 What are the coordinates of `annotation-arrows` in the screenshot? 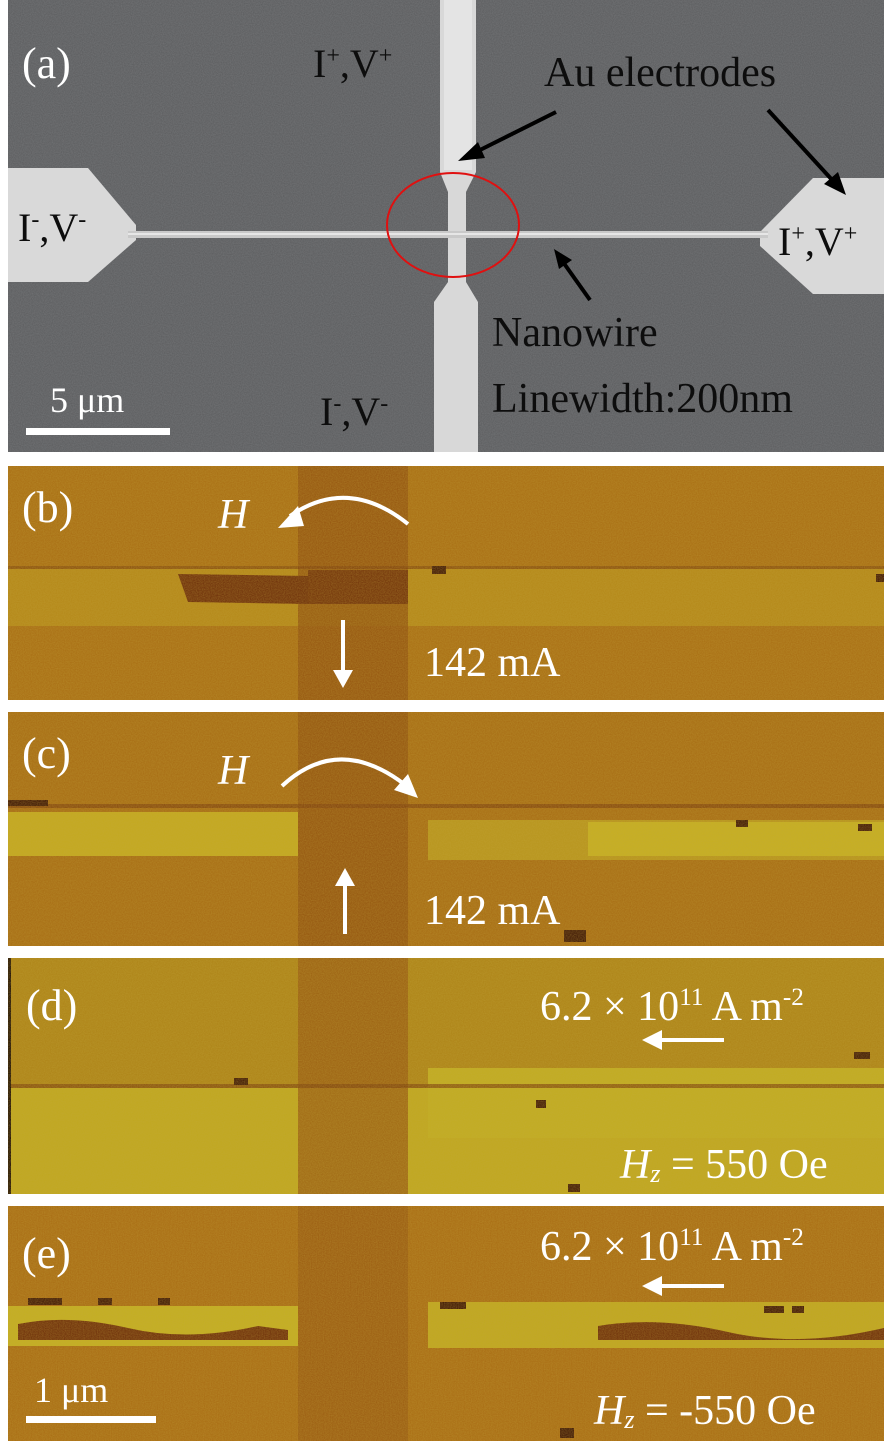 It's located at (652, 205).